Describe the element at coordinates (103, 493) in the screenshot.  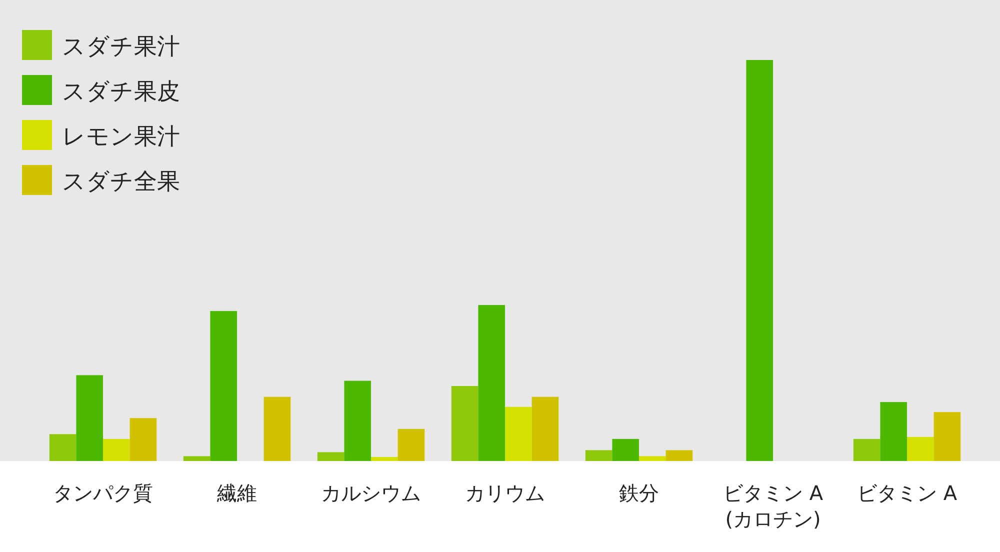
I see `x-tick-label: タンパク質` at that location.